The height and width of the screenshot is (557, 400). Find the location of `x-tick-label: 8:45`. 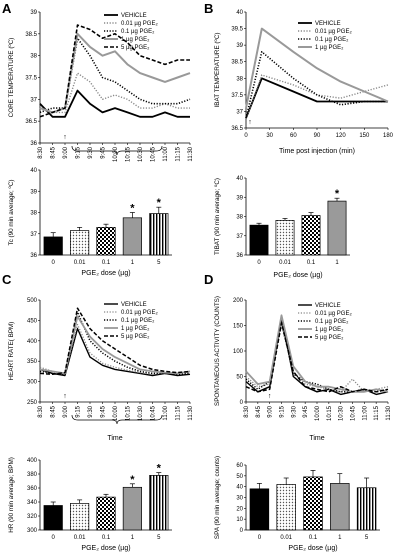

x-tick-label: 8:45 is located at coordinates (54, 152).